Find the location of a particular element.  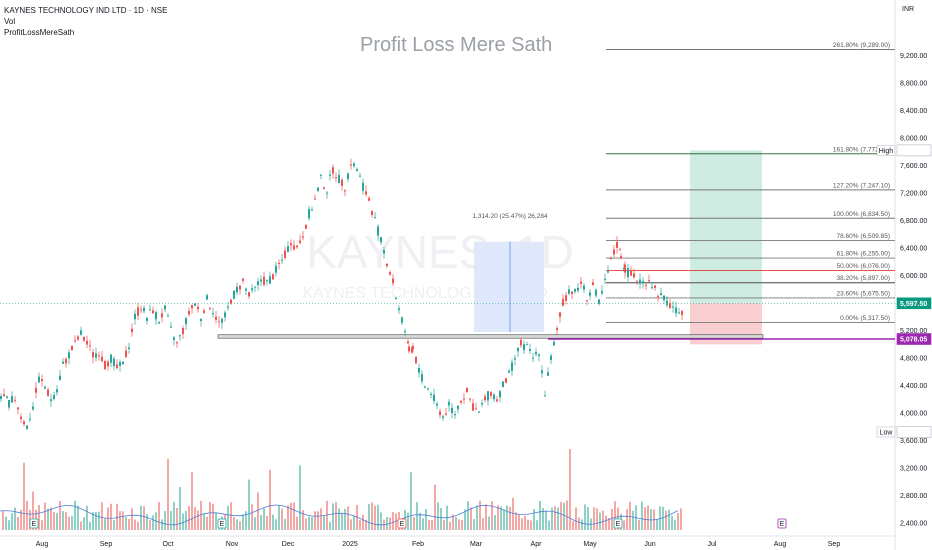

earnings-marker is located at coordinates (34, 523).